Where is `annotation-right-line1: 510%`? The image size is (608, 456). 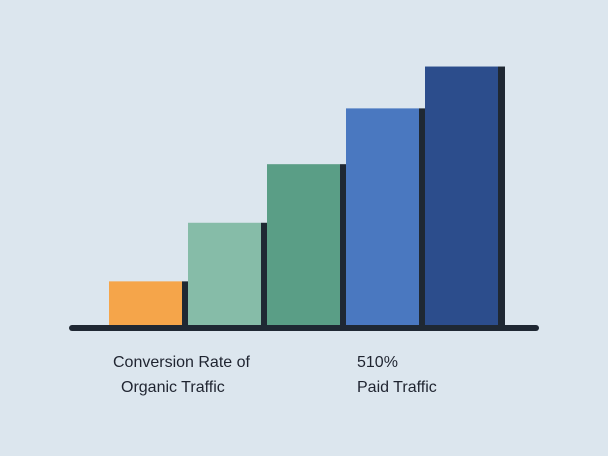
annotation-right-line1: 510% is located at coordinates (377, 362).